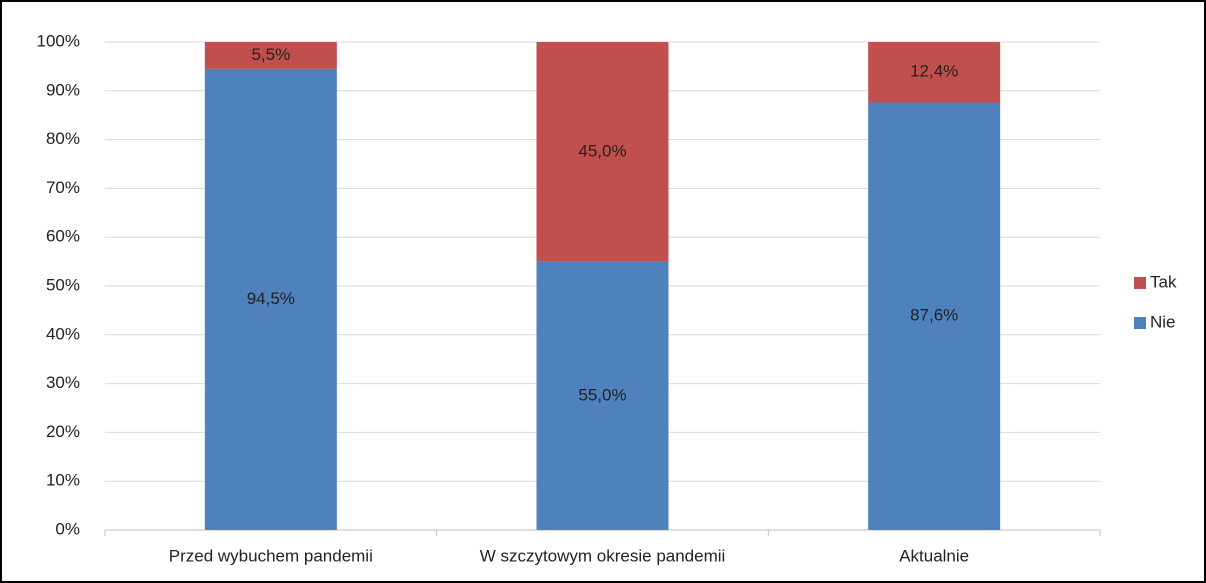 This screenshot has height=583, width=1206. What do you see at coordinates (63, 138) in the screenshot?
I see `y-tick-label: 80%` at bounding box center [63, 138].